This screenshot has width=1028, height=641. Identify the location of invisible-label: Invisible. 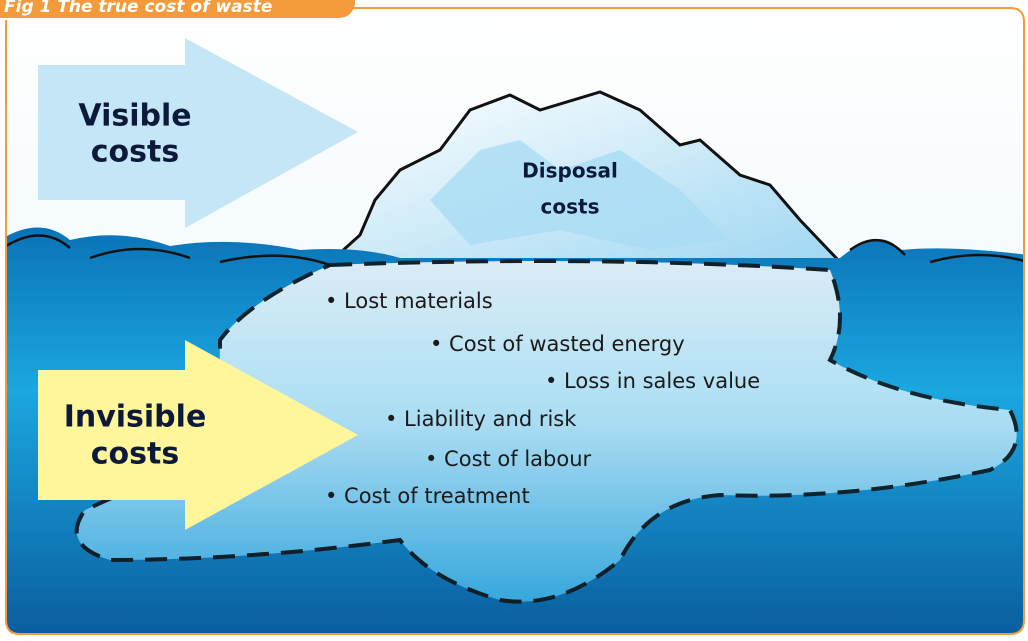
(135, 417).